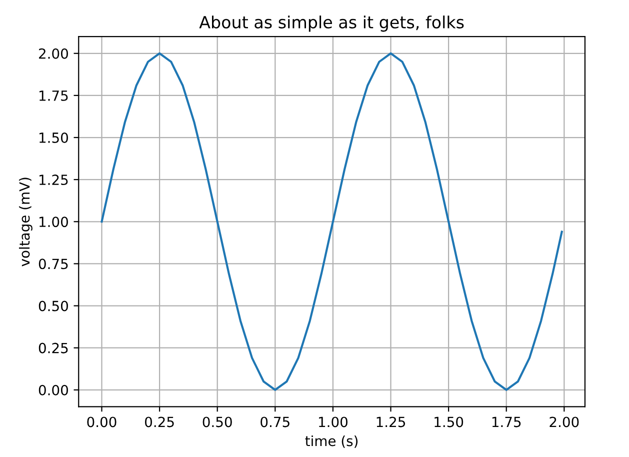  Describe the element at coordinates (217, 422) in the screenshot. I see `x-tick-label: 0.50` at that location.